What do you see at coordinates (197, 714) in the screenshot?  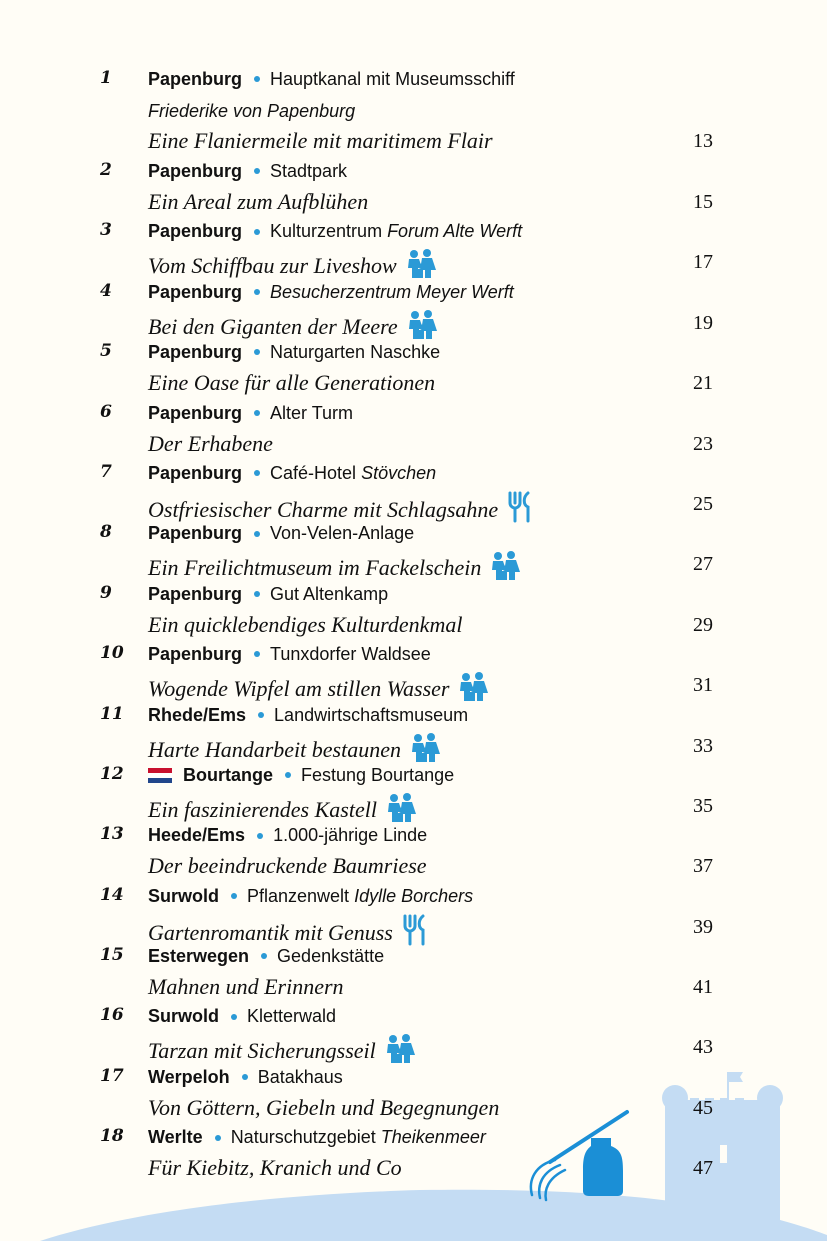 I see `entry-location: Rhede/Ems` at bounding box center [197, 714].